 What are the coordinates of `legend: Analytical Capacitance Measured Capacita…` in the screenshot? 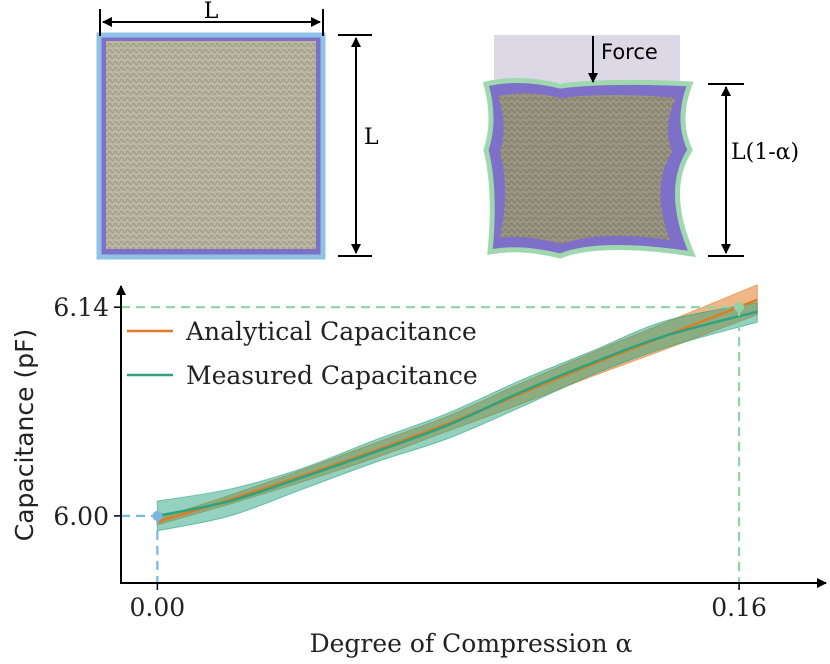 It's located at (302, 353).